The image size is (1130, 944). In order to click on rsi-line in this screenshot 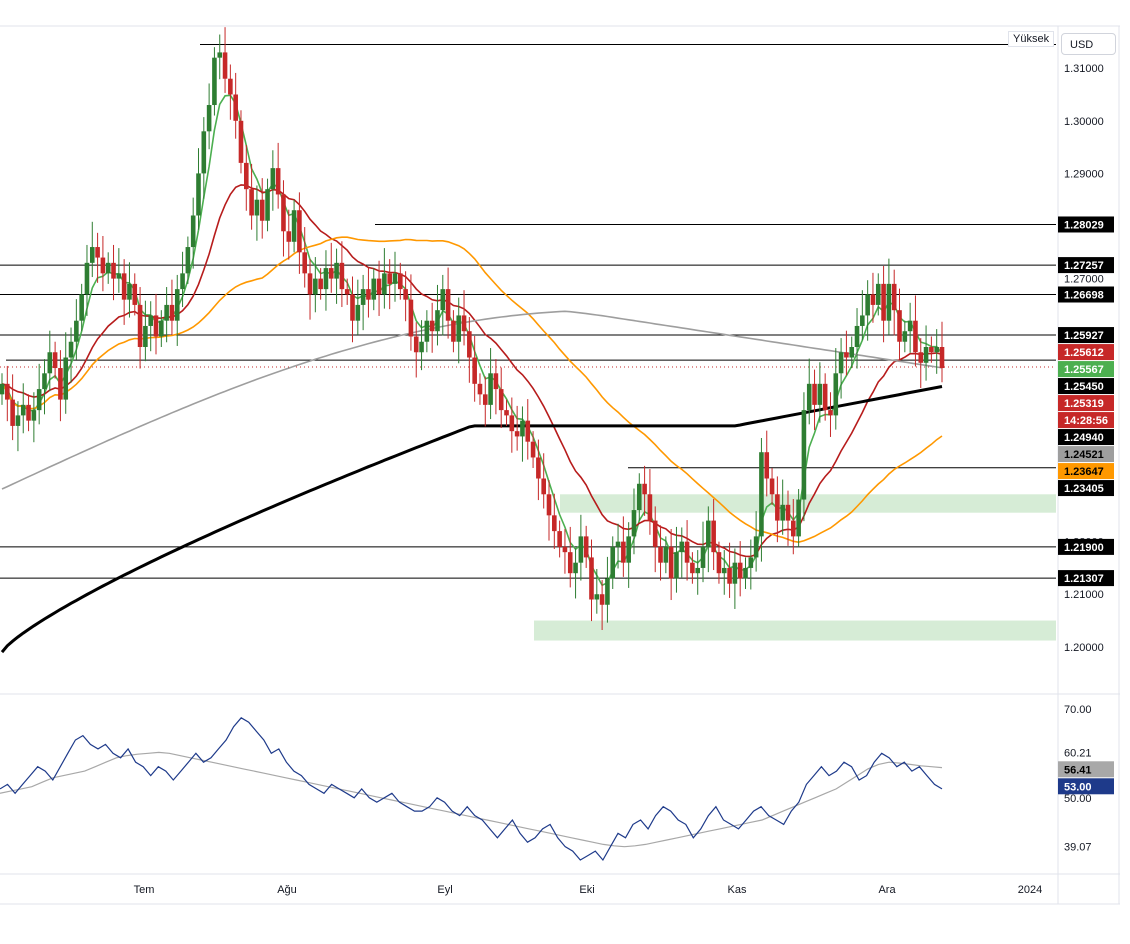, I will do `click(471, 789)`.